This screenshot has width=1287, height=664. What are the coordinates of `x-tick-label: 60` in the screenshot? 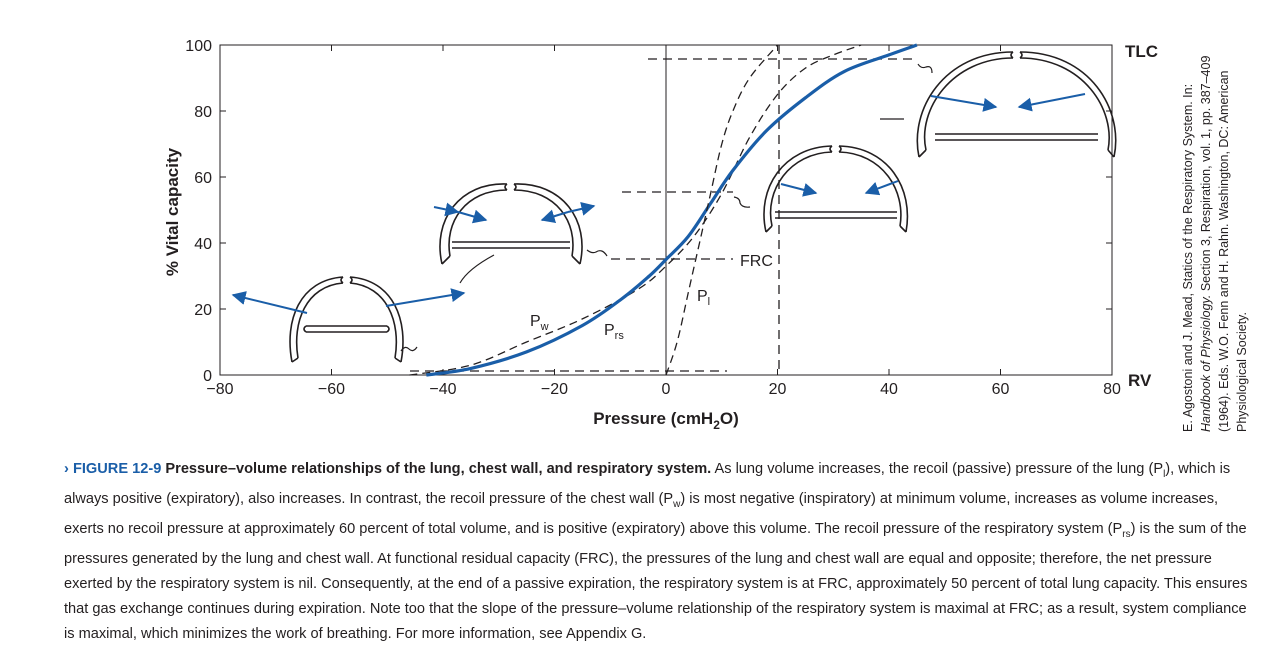 It's located at (1001, 389).